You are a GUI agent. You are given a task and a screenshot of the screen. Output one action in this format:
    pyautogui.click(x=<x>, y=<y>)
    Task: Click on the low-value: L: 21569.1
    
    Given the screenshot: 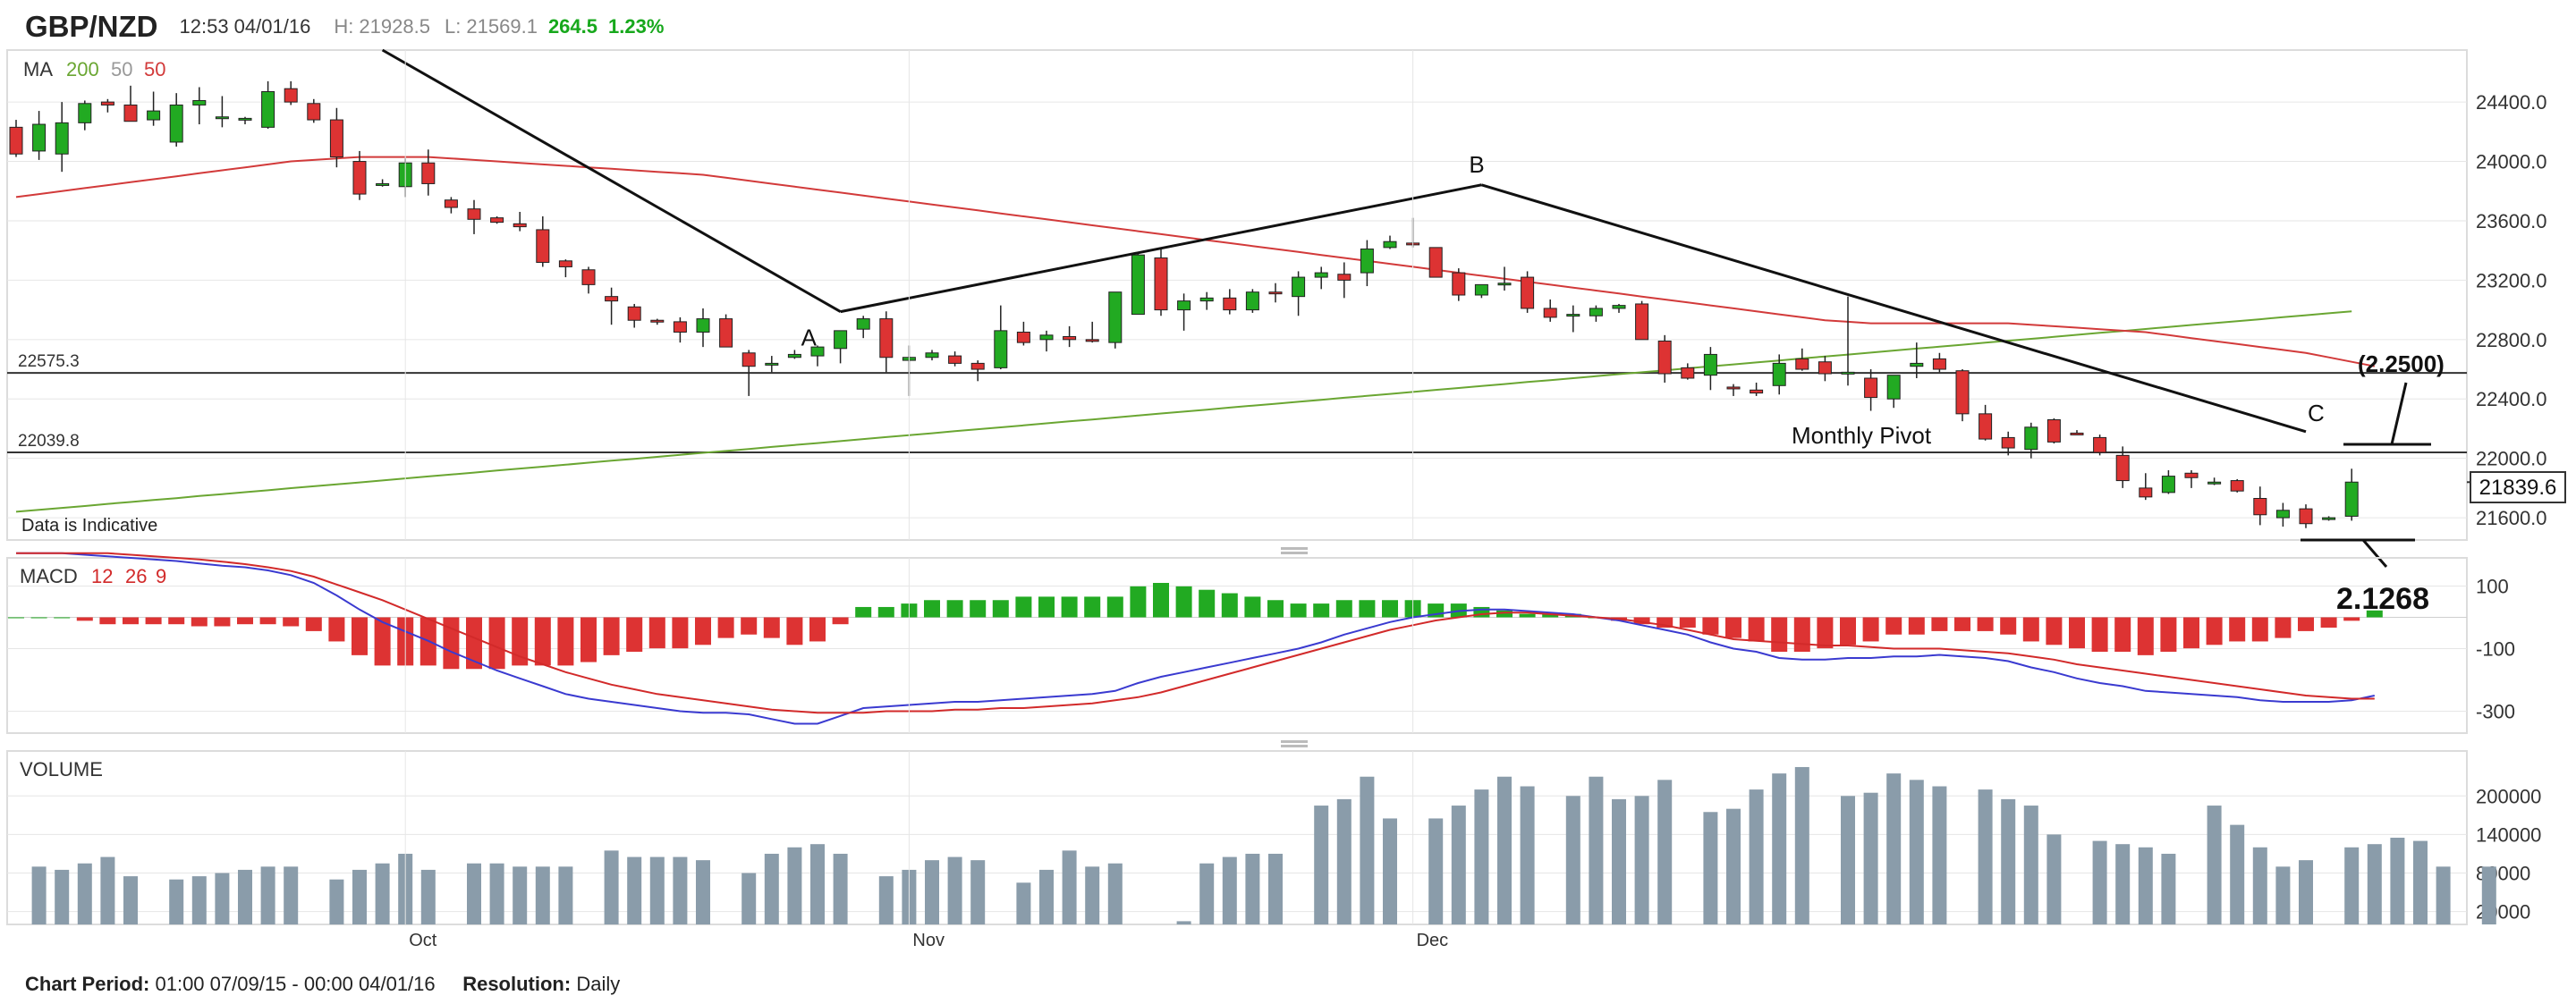 What is the action you would take?
    pyautogui.click(x=491, y=26)
    